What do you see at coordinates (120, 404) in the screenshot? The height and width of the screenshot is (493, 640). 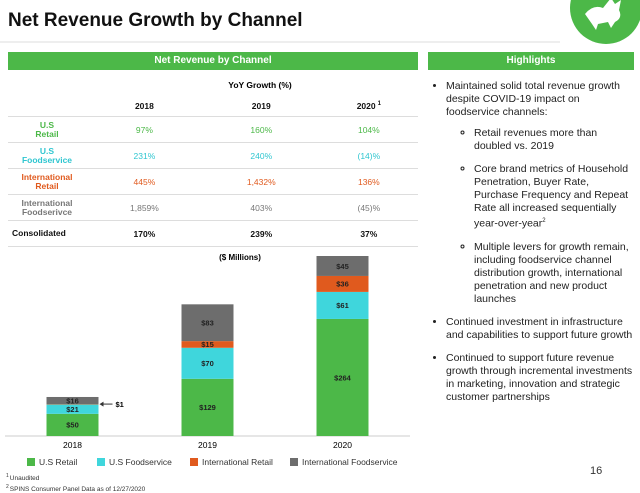 I see `value-label: $1` at bounding box center [120, 404].